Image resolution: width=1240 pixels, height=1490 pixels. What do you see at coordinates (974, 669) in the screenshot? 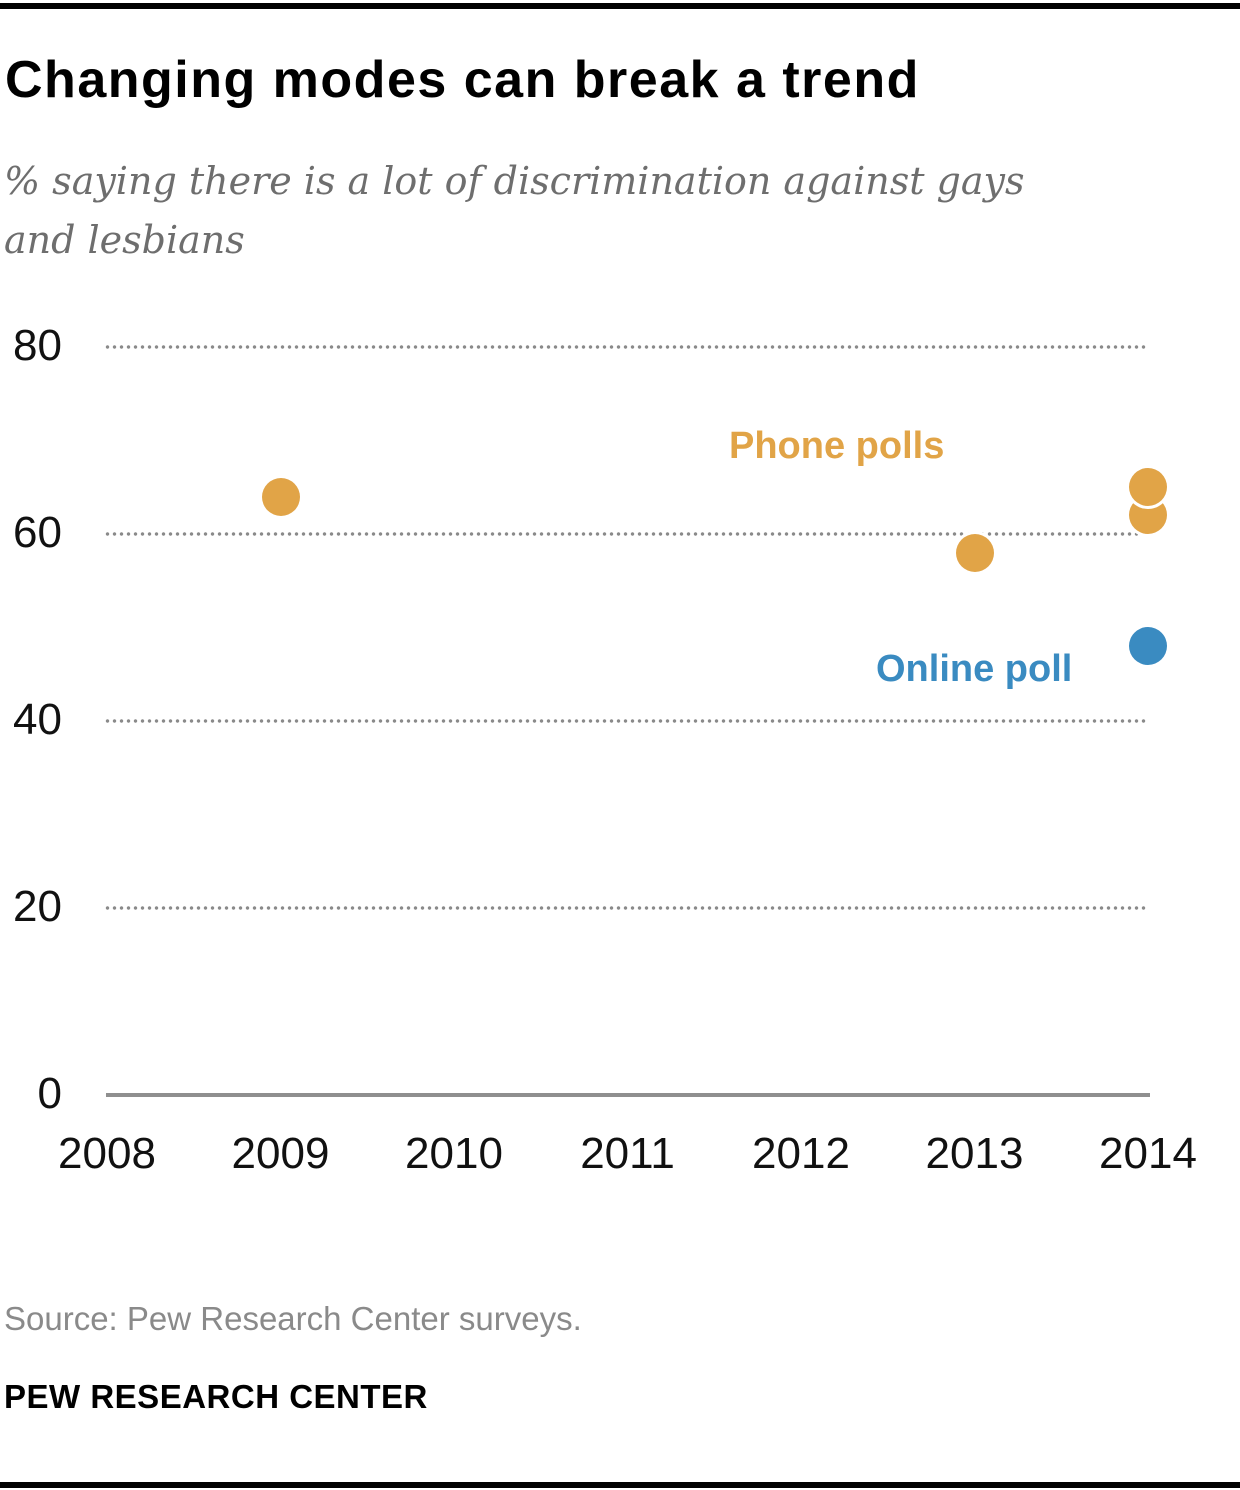
I see `series-label-online-poll: Online poll` at bounding box center [974, 669].